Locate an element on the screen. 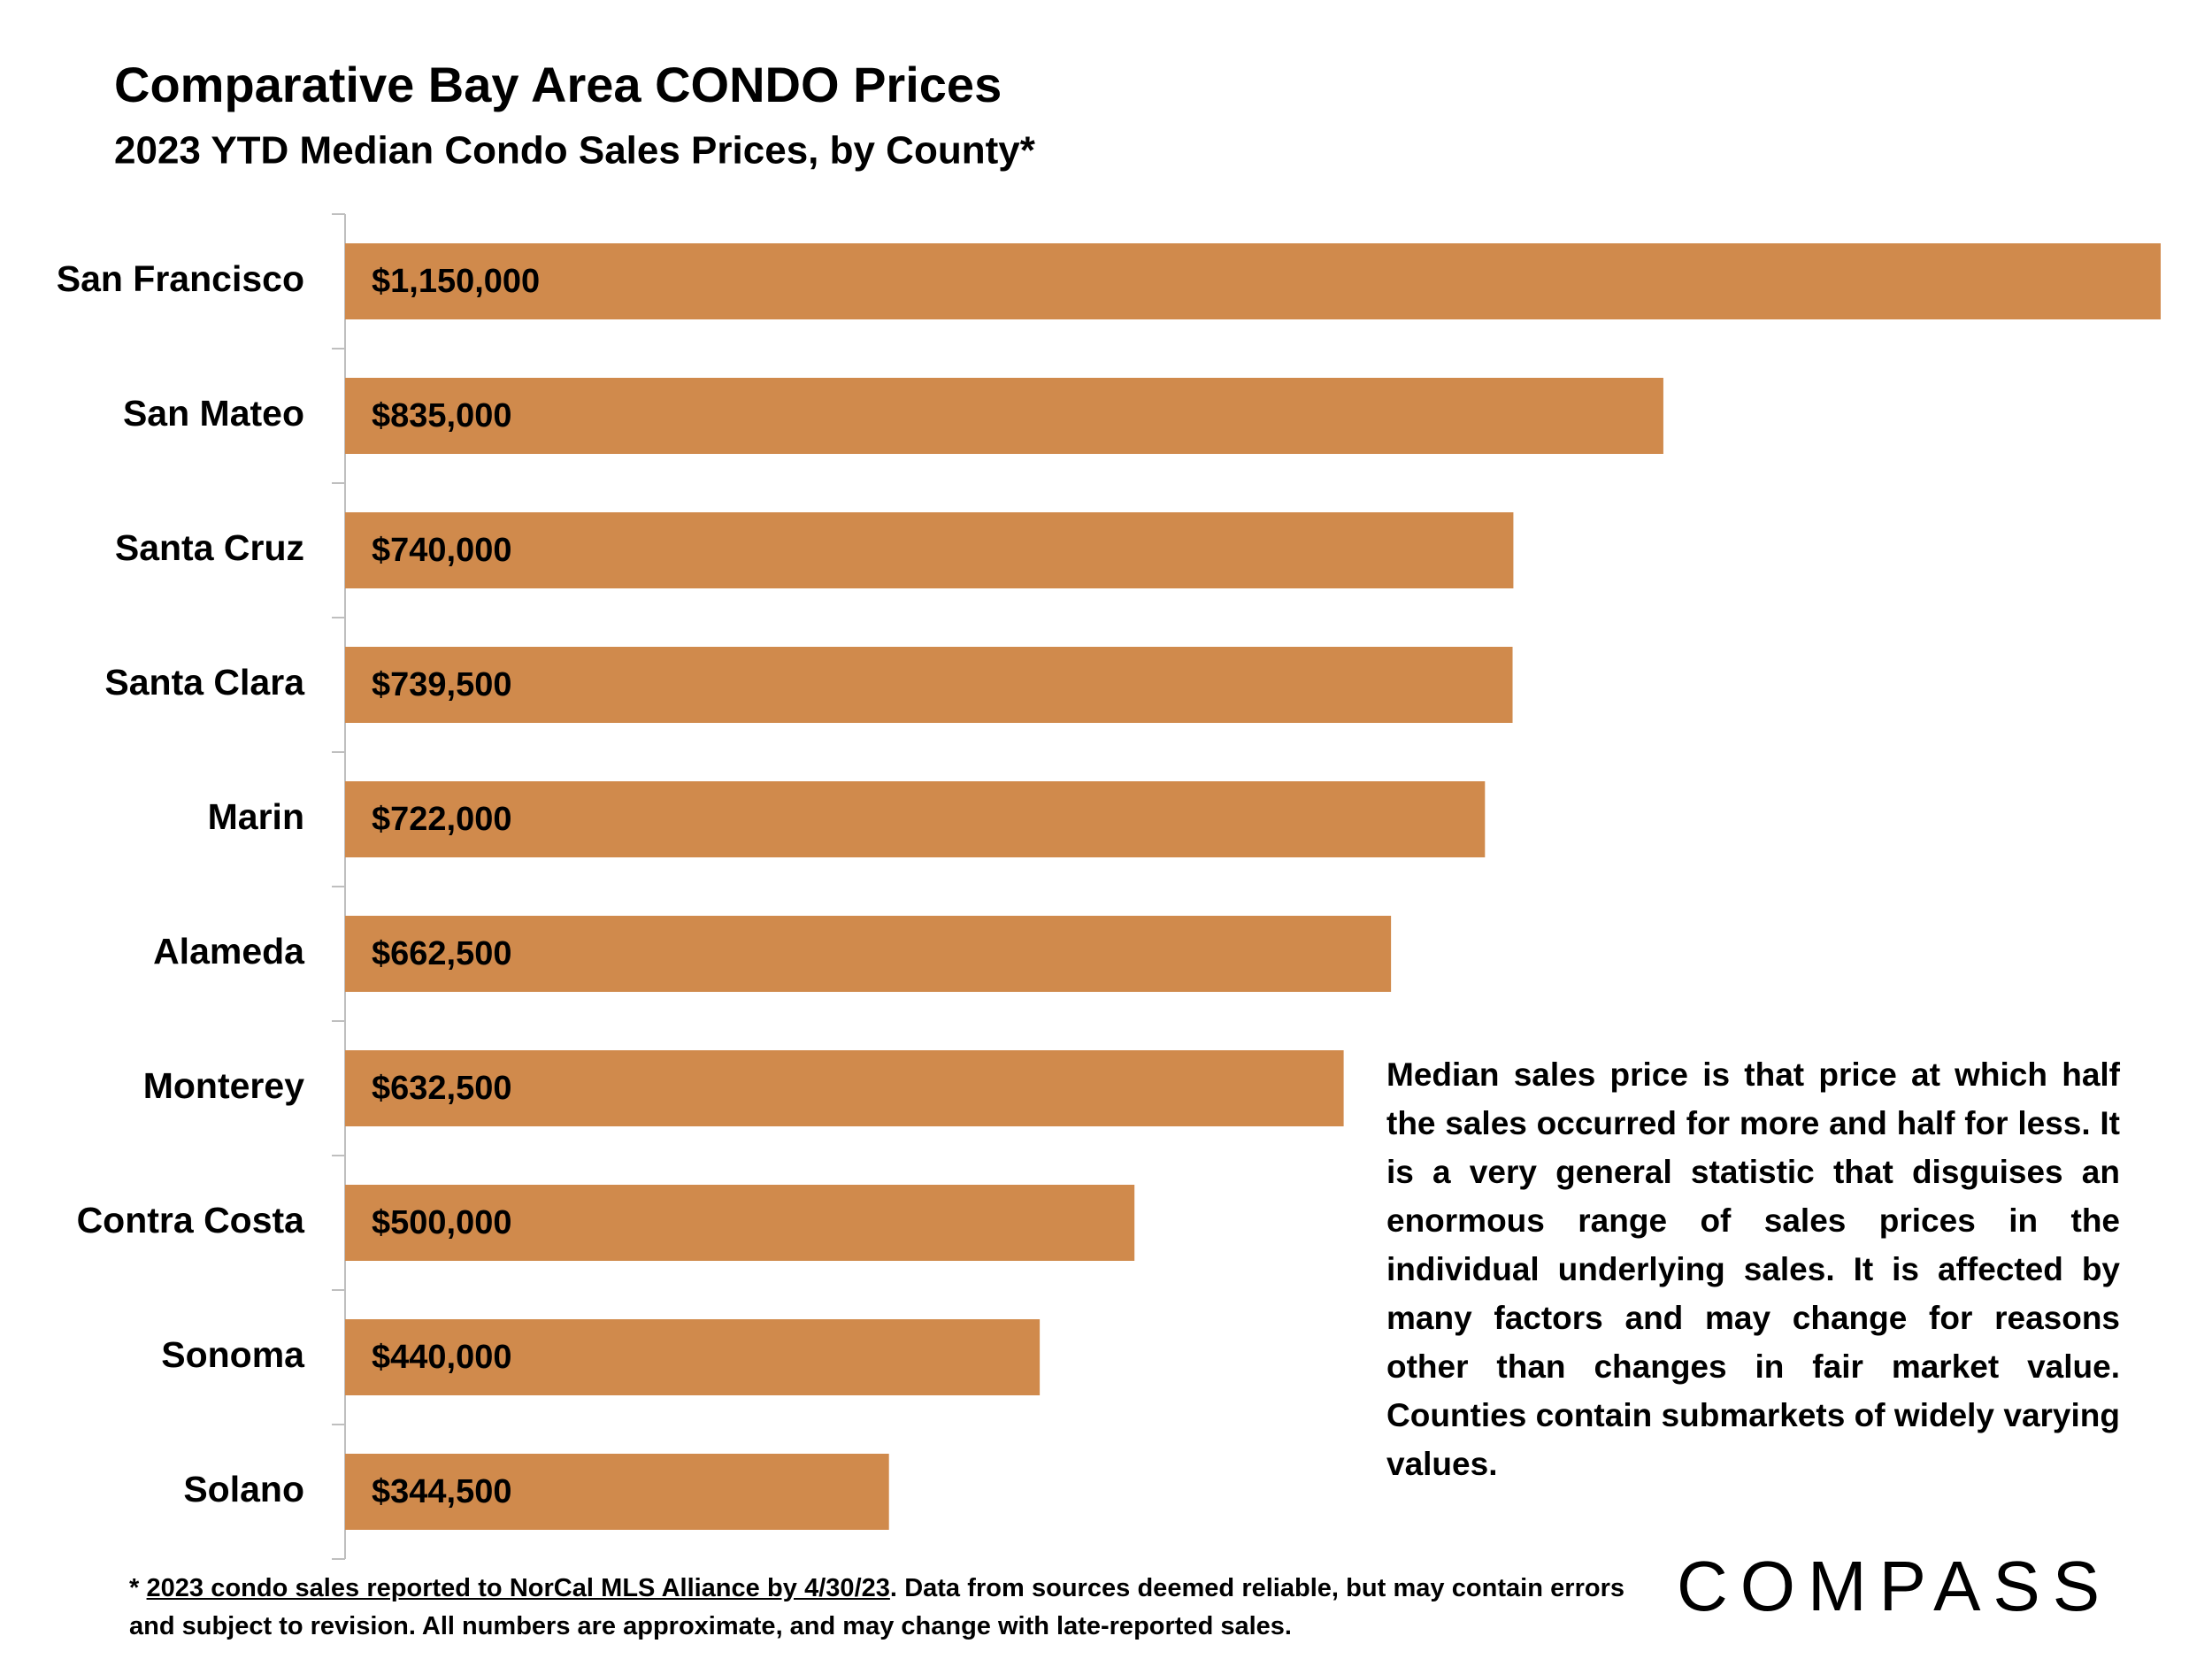 The image size is (2212, 1659). value-label: $344,500 is located at coordinates (442, 1492).